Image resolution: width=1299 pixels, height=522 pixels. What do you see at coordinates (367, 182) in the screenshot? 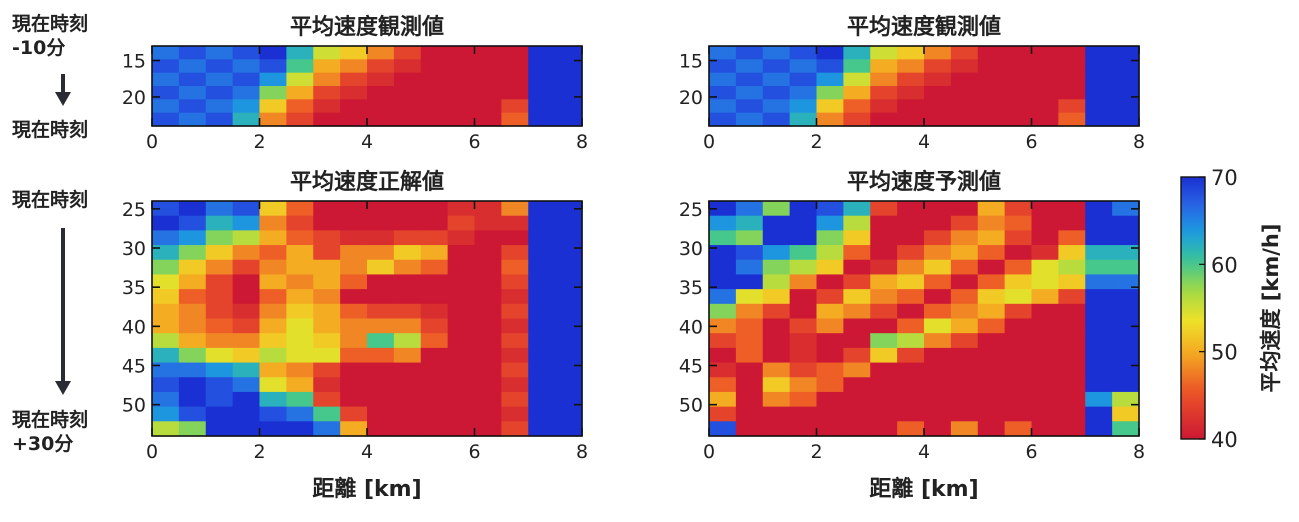
I see `chart-title: 平均速度正解値` at bounding box center [367, 182].